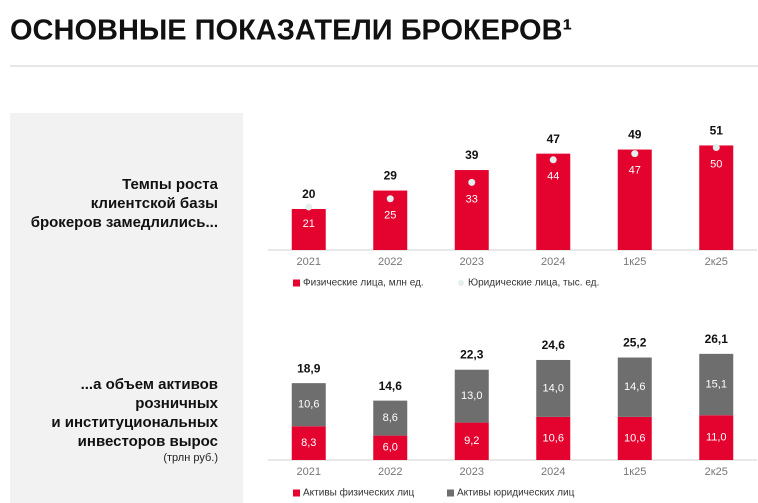 The height and width of the screenshot is (503, 758). I want to click on total-label: 18,9, so click(309, 368).